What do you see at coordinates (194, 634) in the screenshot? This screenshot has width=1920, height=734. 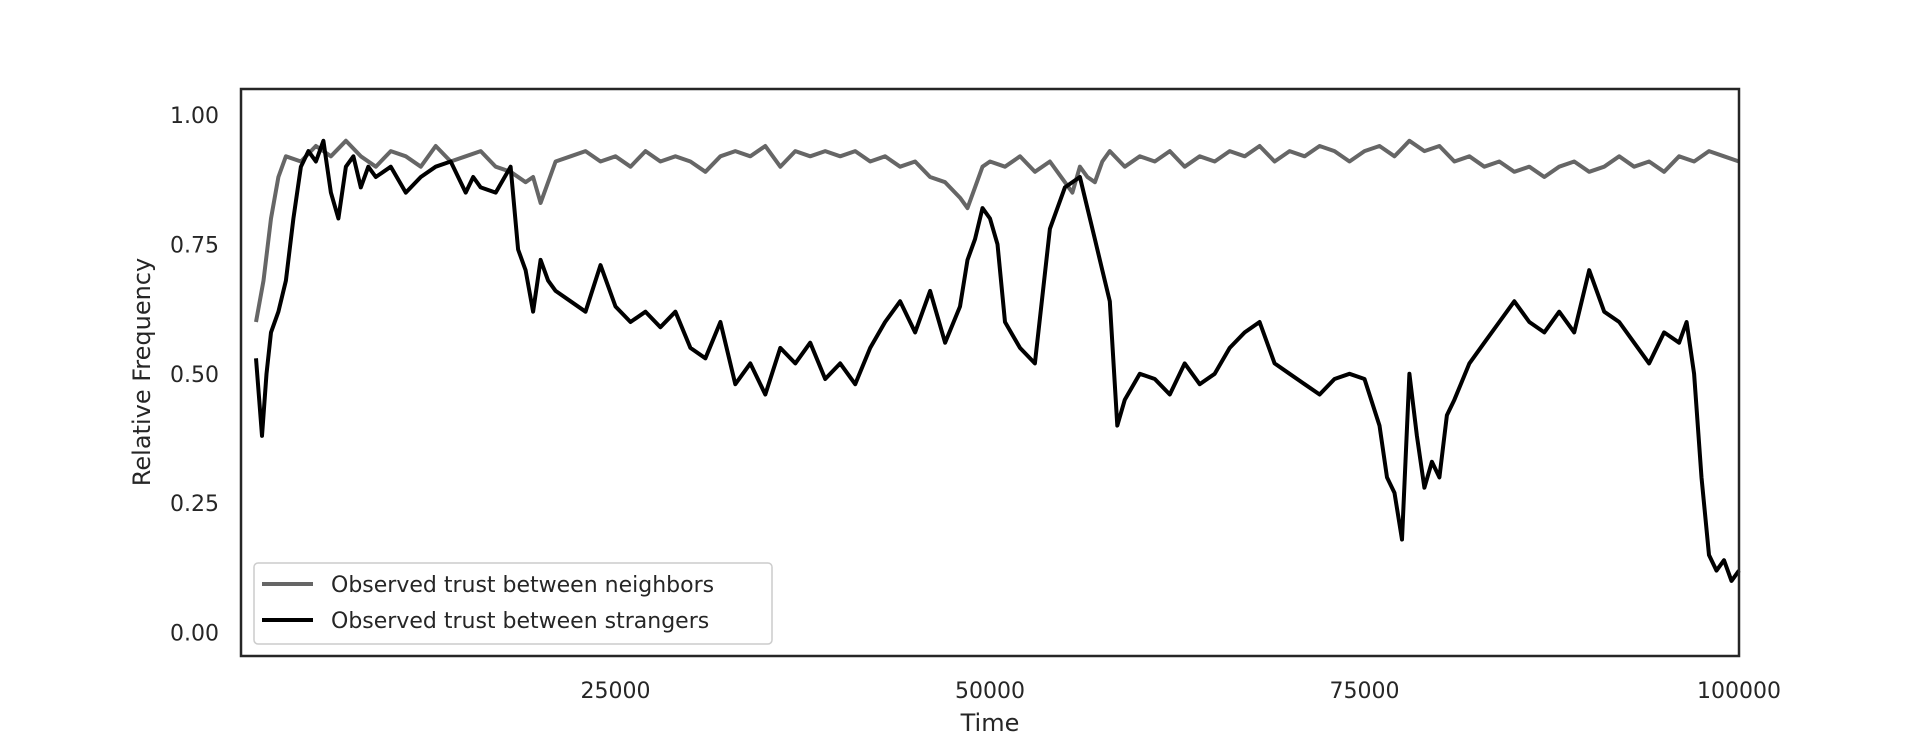 I see `y-tick-label: 0.00` at bounding box center [194, 634].